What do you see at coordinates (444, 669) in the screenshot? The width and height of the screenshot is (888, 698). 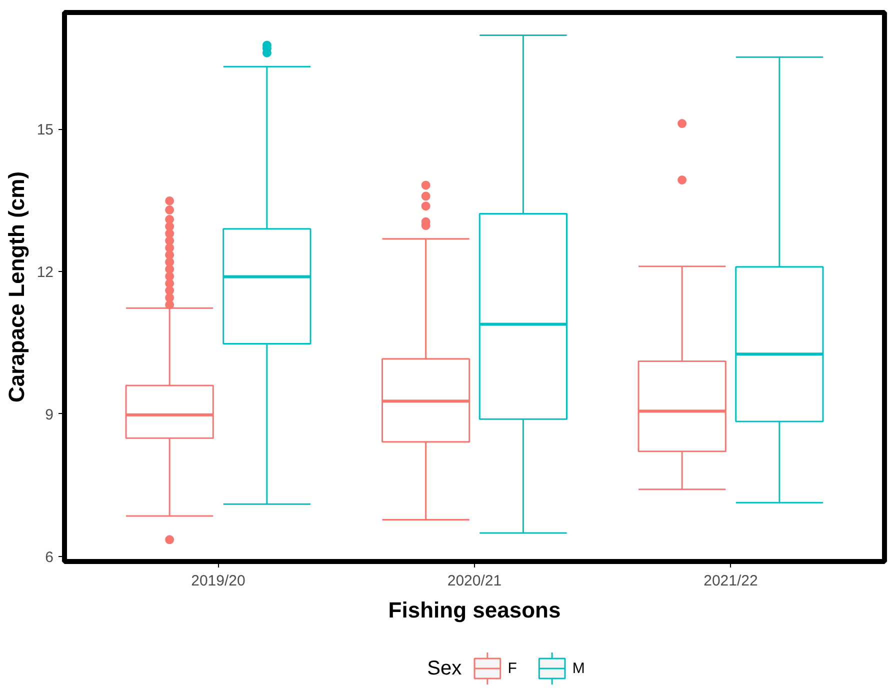 I see `legend-title: Sex` at bounding box center [444, 669].